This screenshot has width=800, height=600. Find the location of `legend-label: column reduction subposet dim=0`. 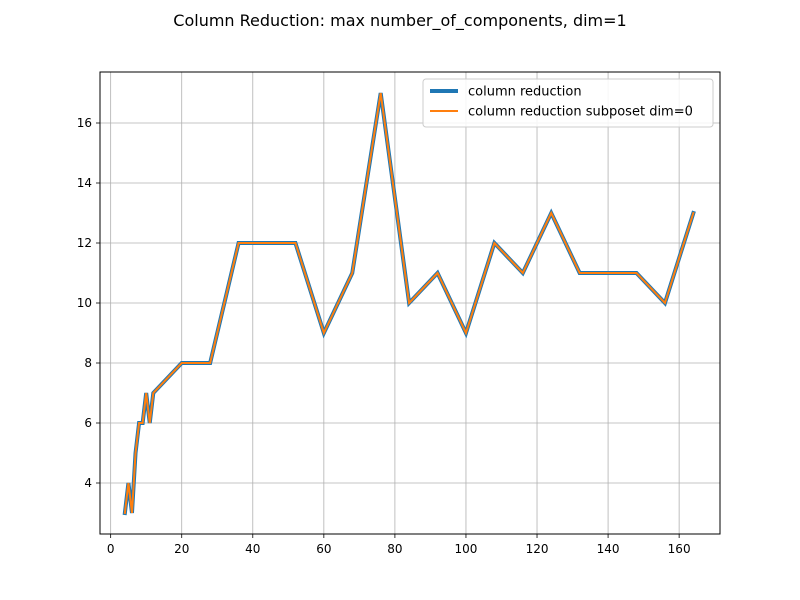

legend-label: column reduction subposet dim=0 is located at coordinates (580, 112).